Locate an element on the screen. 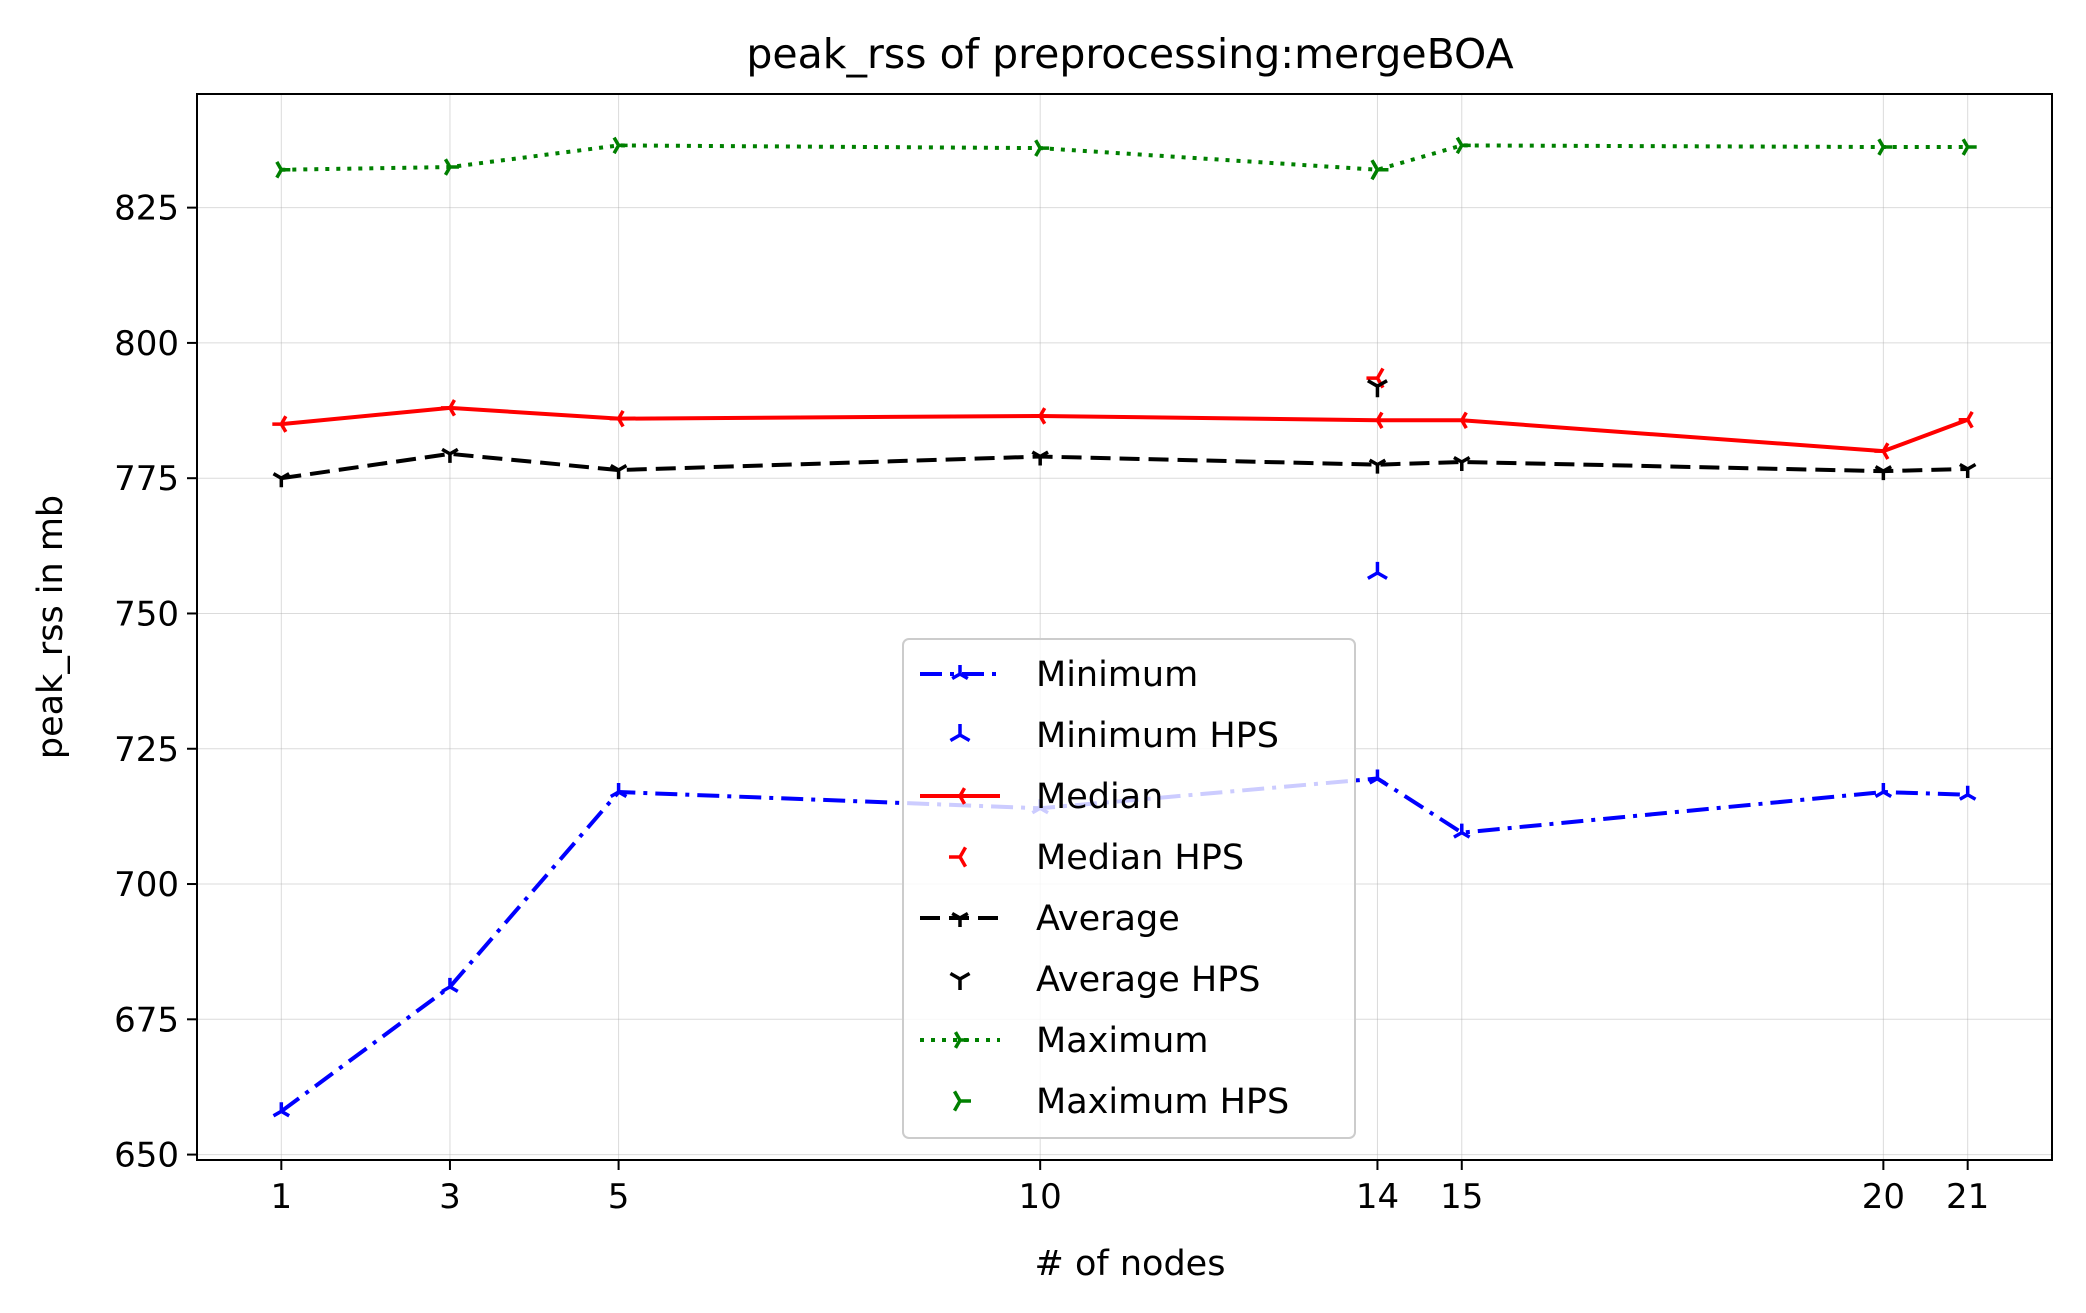  y-tick-label: 700 is located at coordinates (146, 885).